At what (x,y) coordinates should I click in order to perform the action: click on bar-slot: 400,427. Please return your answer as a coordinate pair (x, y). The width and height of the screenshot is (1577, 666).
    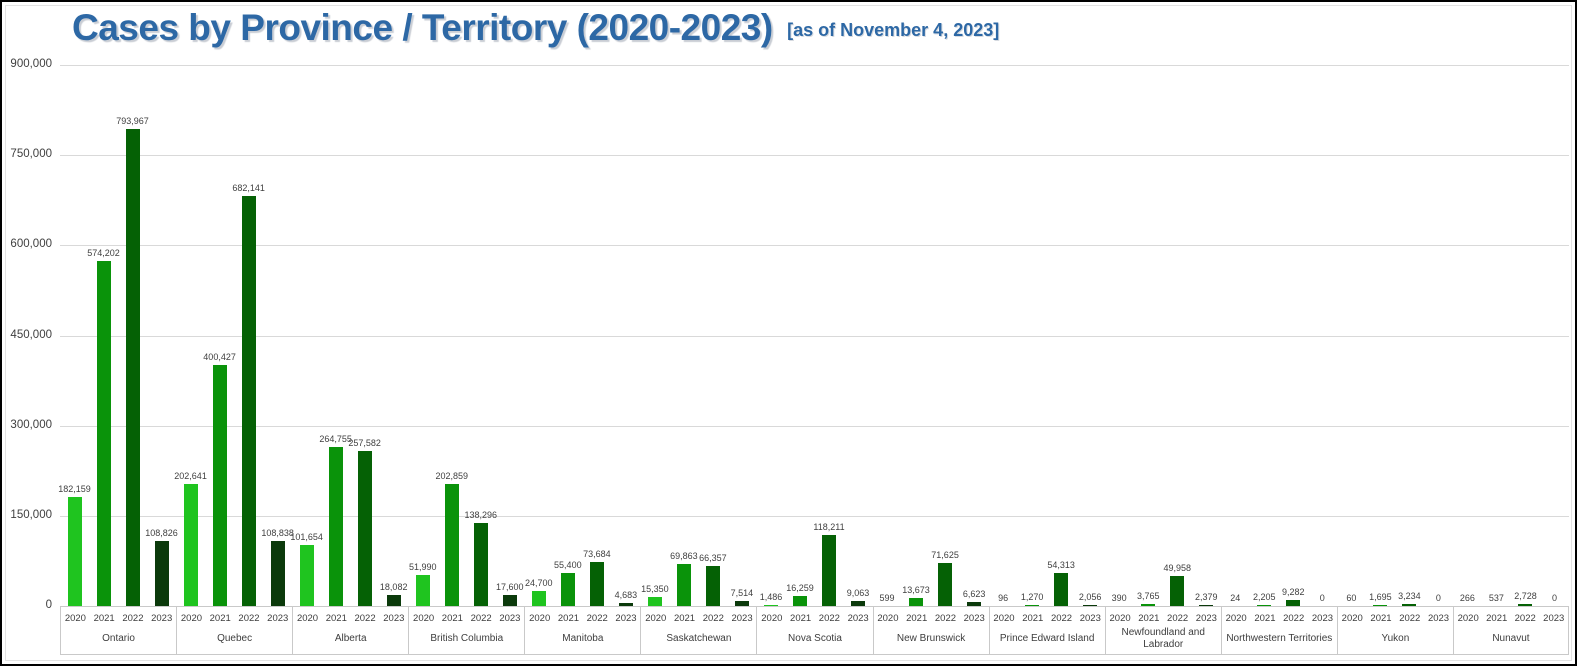
    Looking at the image, I should click on (219, 335).